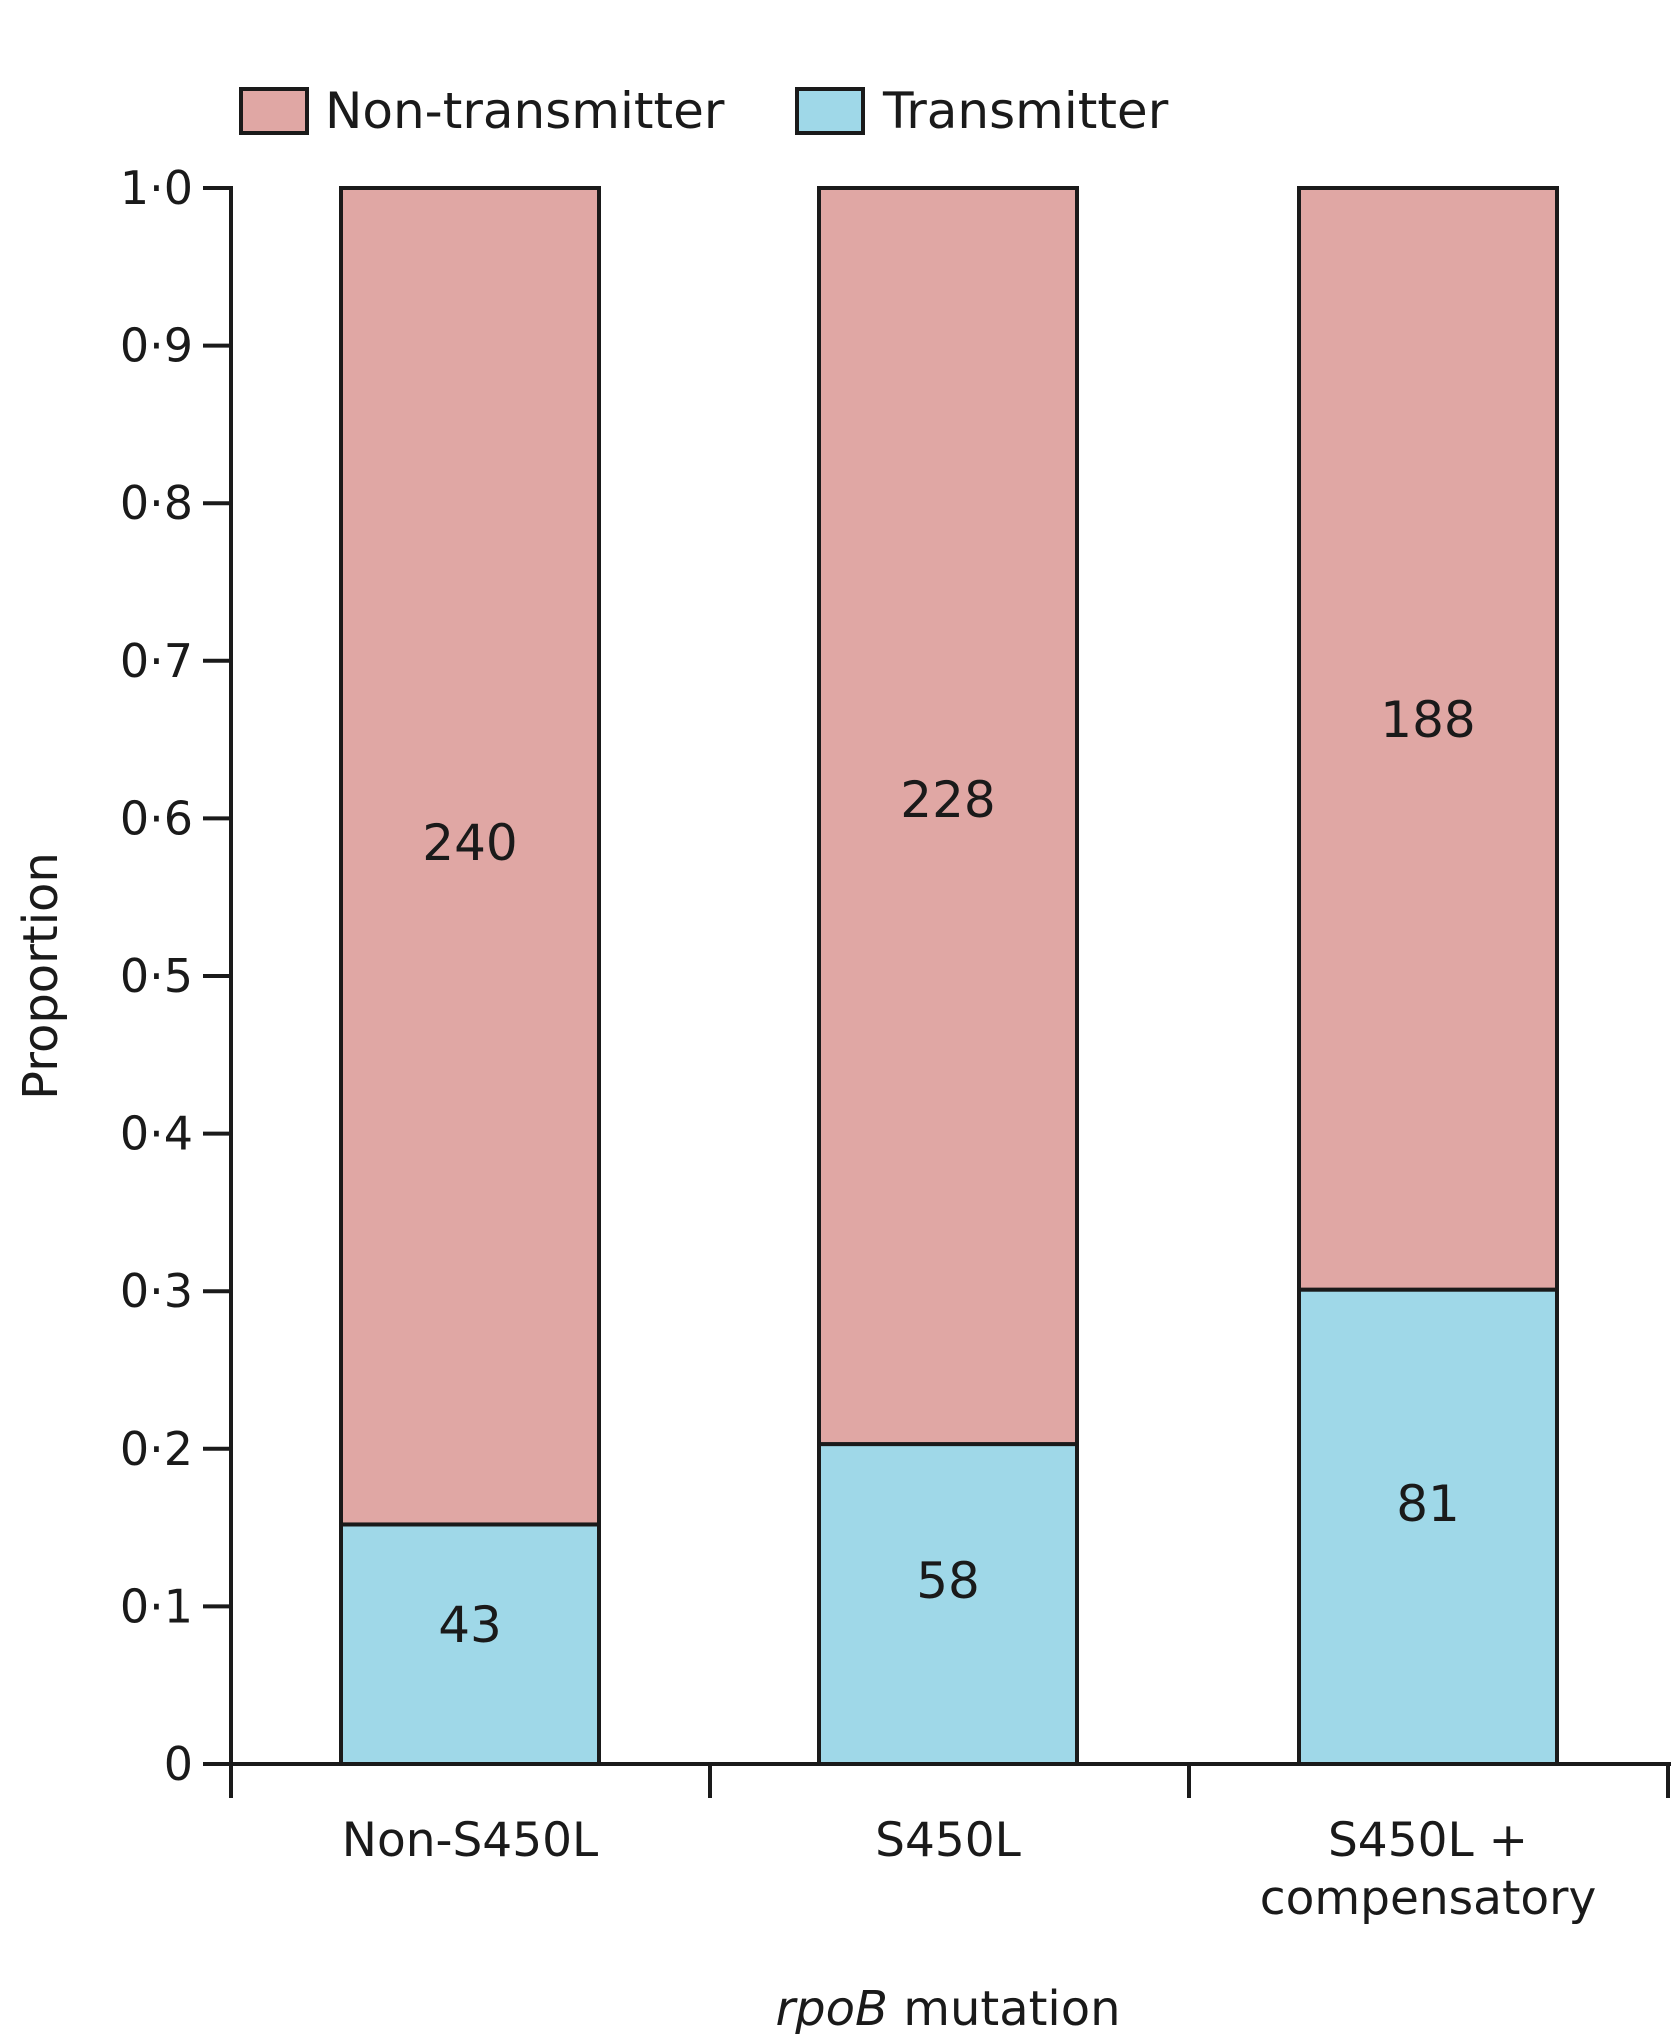 Image resolution: width=1671 pixels, height=2034 pixels. I want to click on x-category-label-line: S450L, so click(948, 1840).